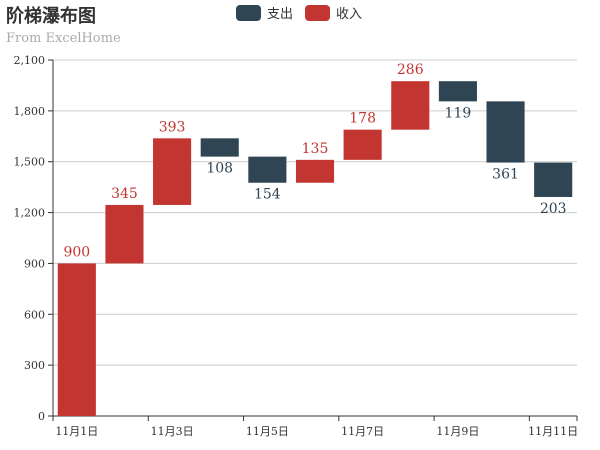 This screenshot has width=600, height=450. I want to click on data-label-income: 393, so click(172, 127).